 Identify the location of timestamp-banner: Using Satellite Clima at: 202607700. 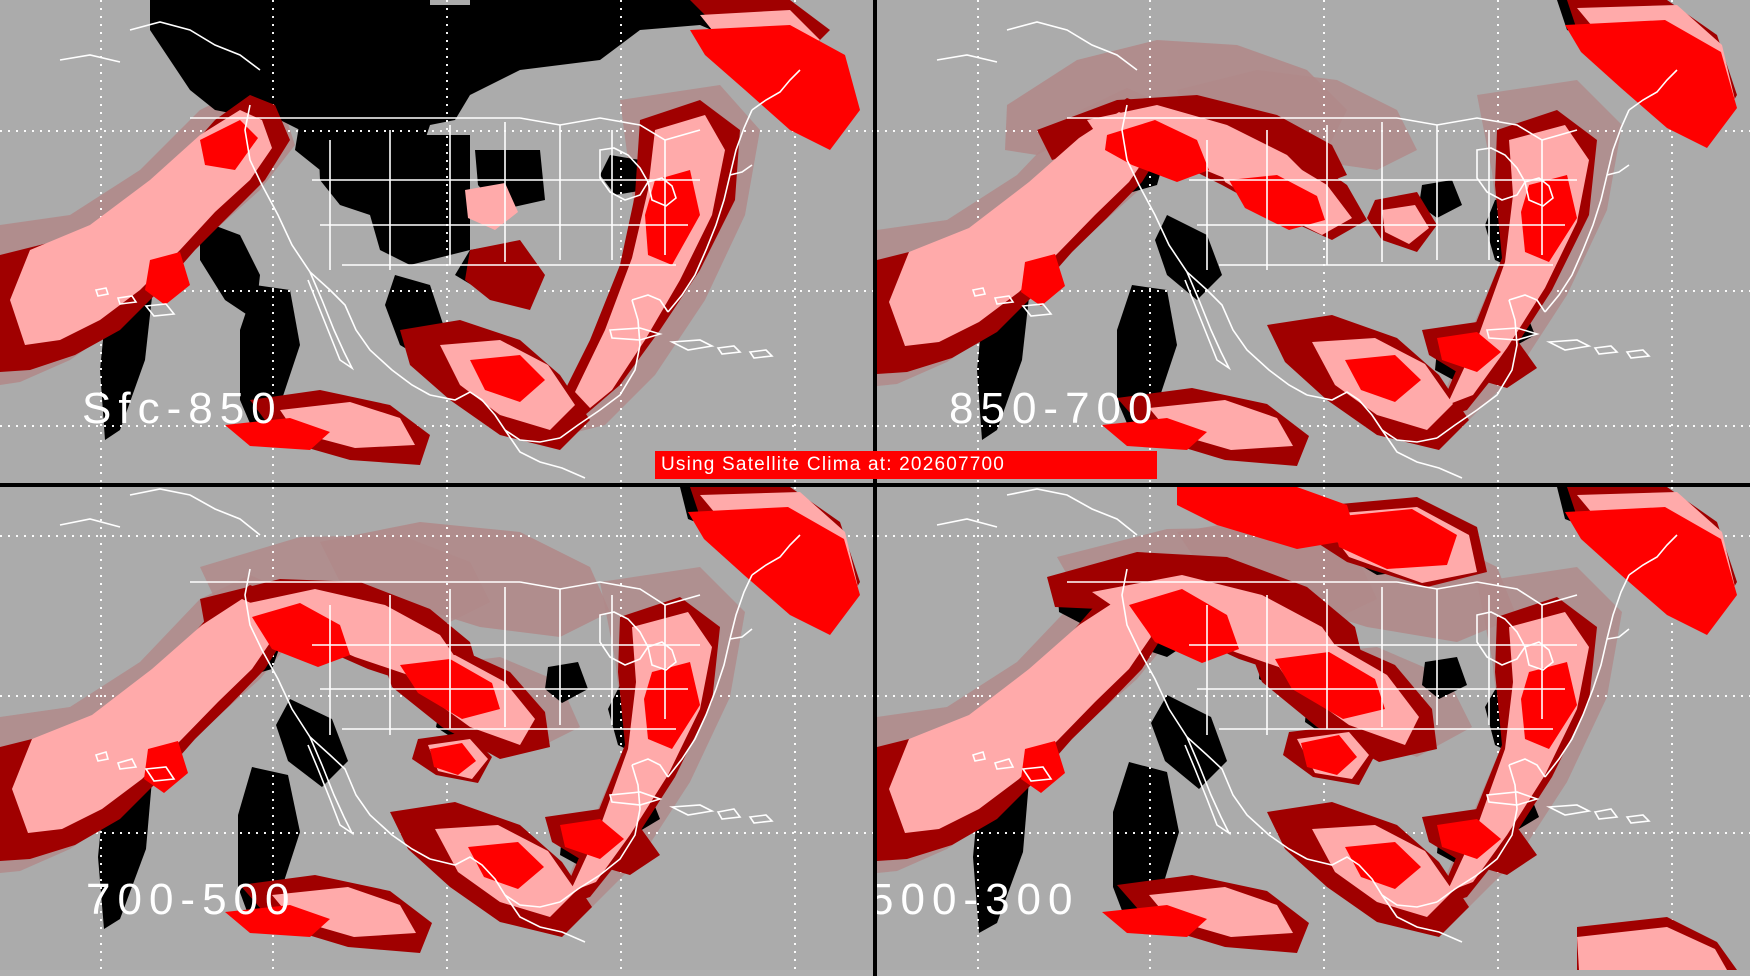
(906, 465).